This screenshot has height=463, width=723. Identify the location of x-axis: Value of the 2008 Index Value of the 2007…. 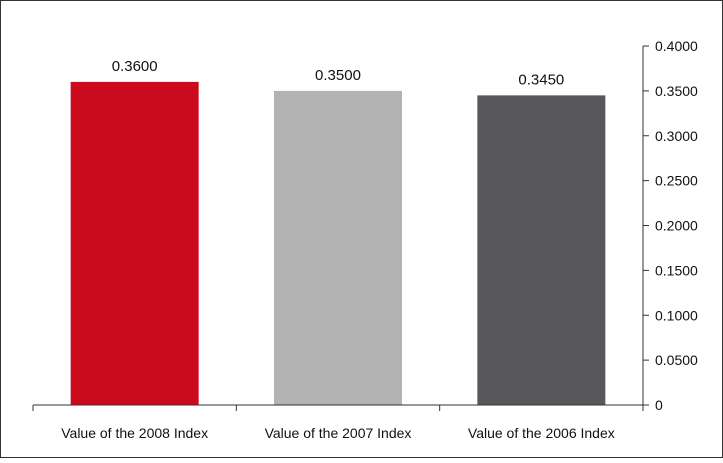
(338, 422).